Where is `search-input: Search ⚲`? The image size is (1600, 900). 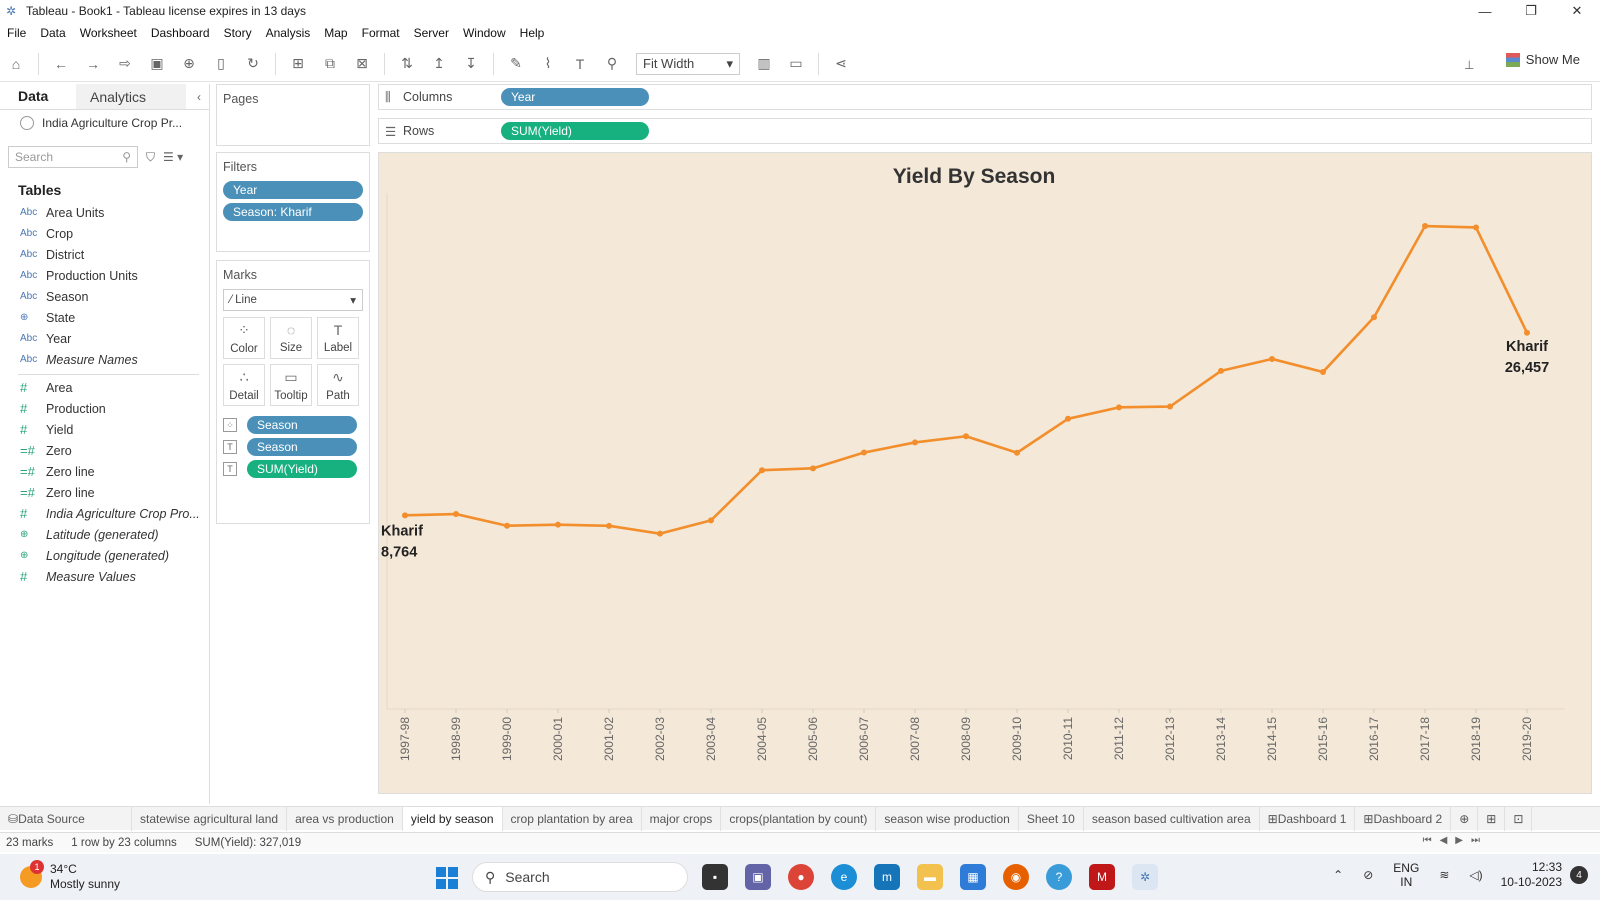 search-input: Search ⚲ is located at coordinates (73, 157).